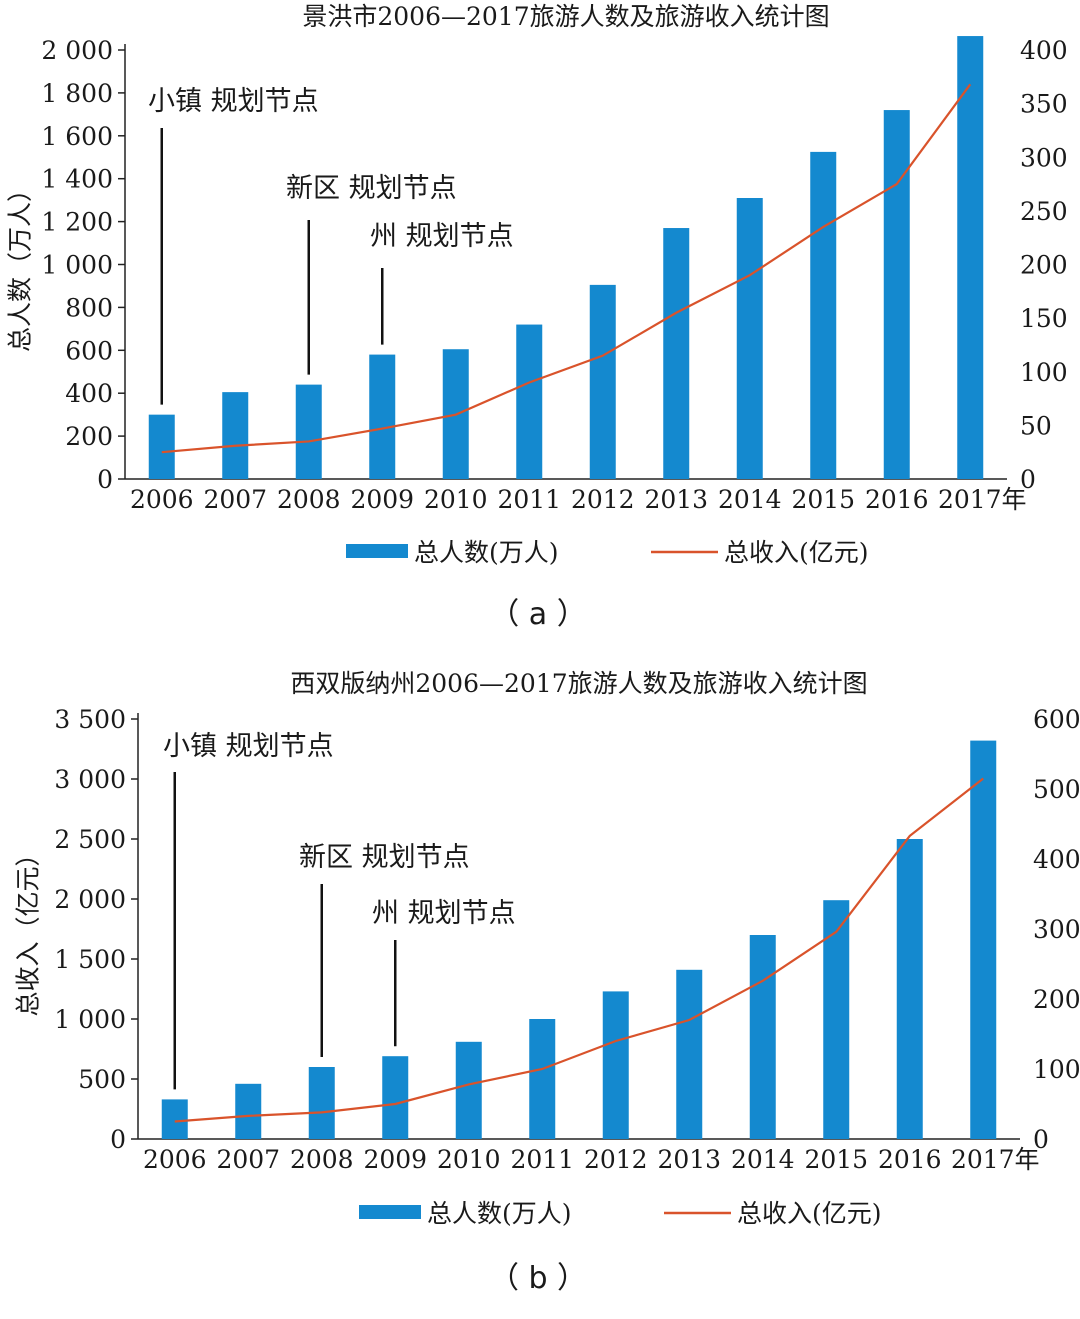 This screenshot has width=1080, height=1319. I want to click on y-left-tick-label: 1 500, so click(90, 959).